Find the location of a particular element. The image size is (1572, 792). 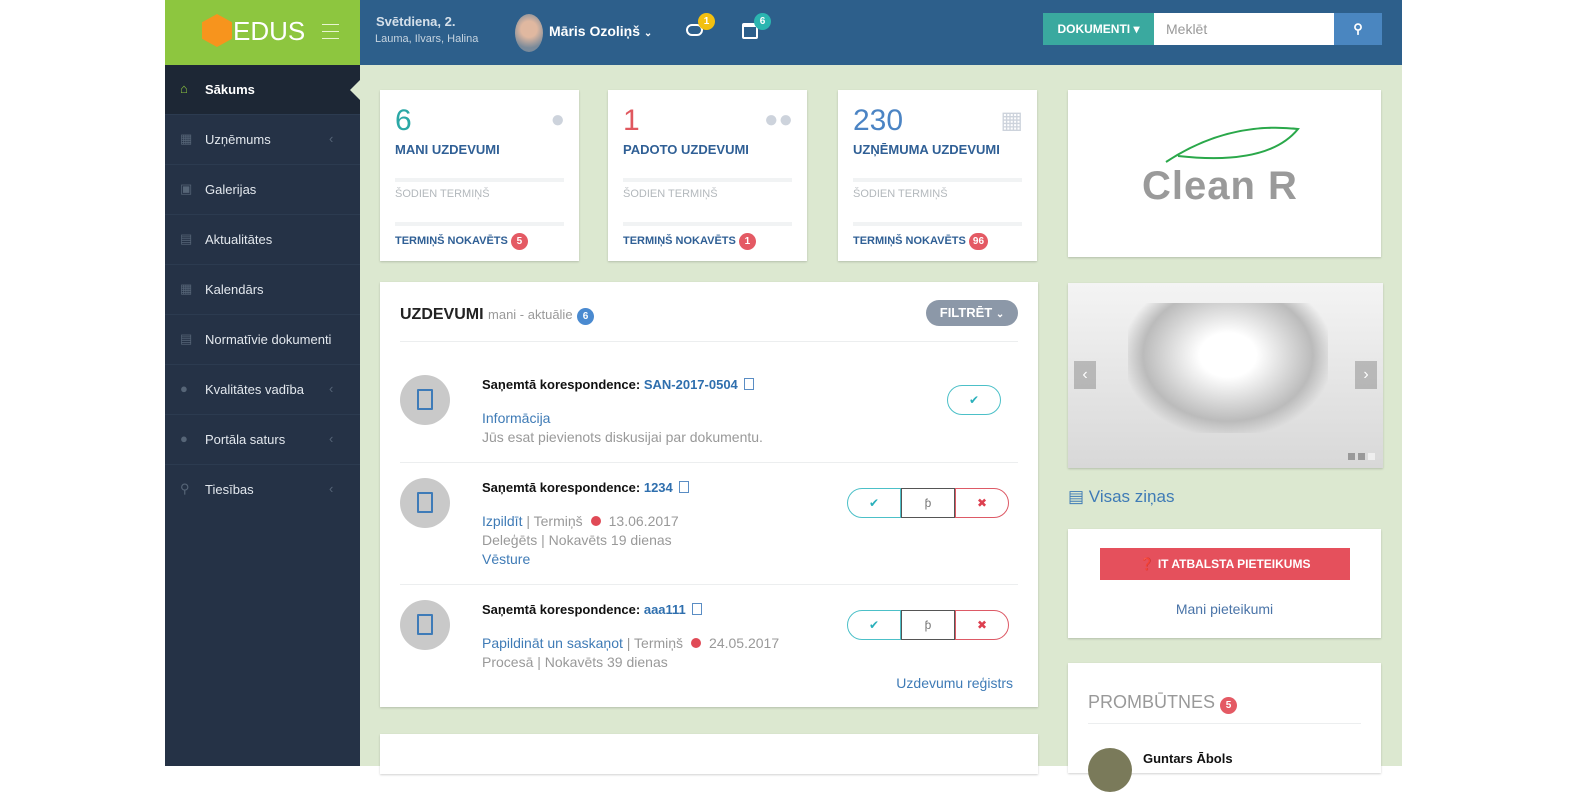

tasks-title: UZDEVUMI is located at coordinates (442, 314).